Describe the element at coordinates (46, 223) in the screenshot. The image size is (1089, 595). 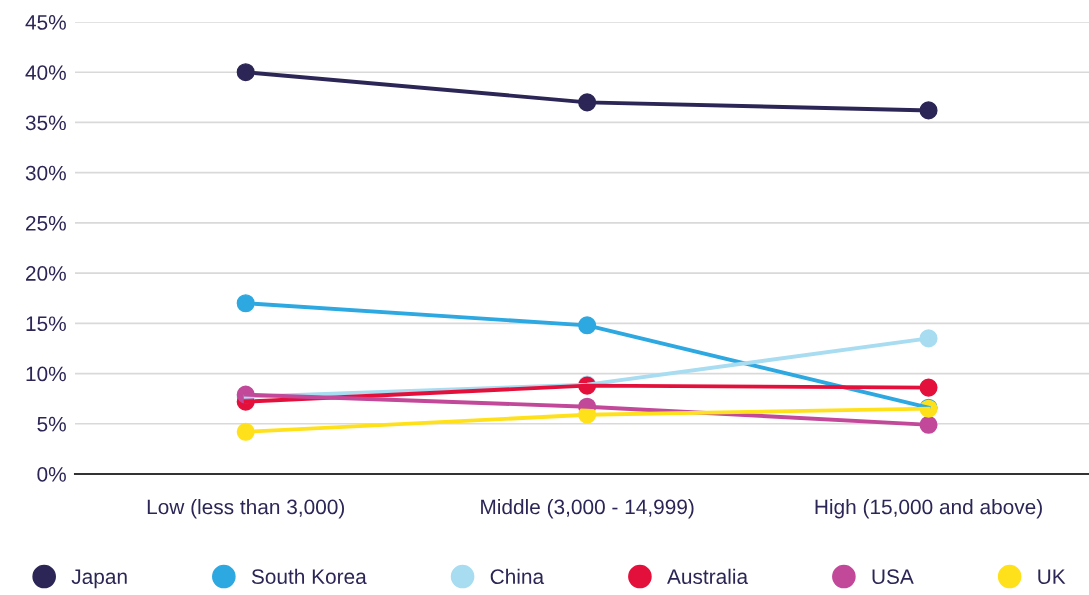
I see `y-tick-label: 25%` at that location.